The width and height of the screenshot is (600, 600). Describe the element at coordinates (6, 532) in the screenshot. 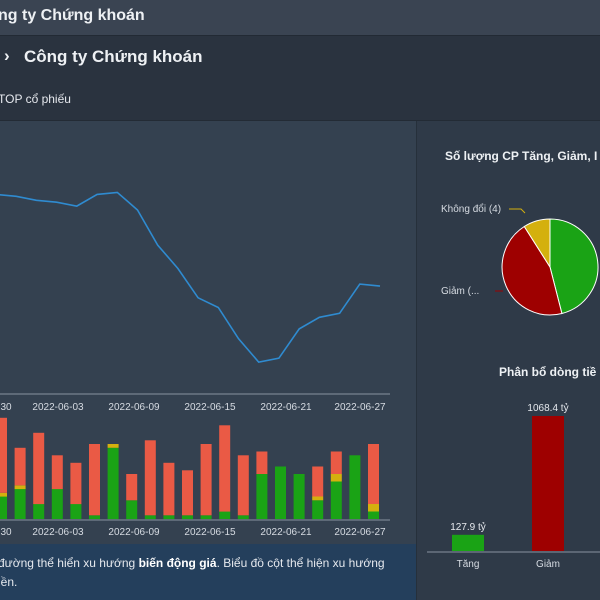

I see `bar-x-tick-label: 30` at that location.